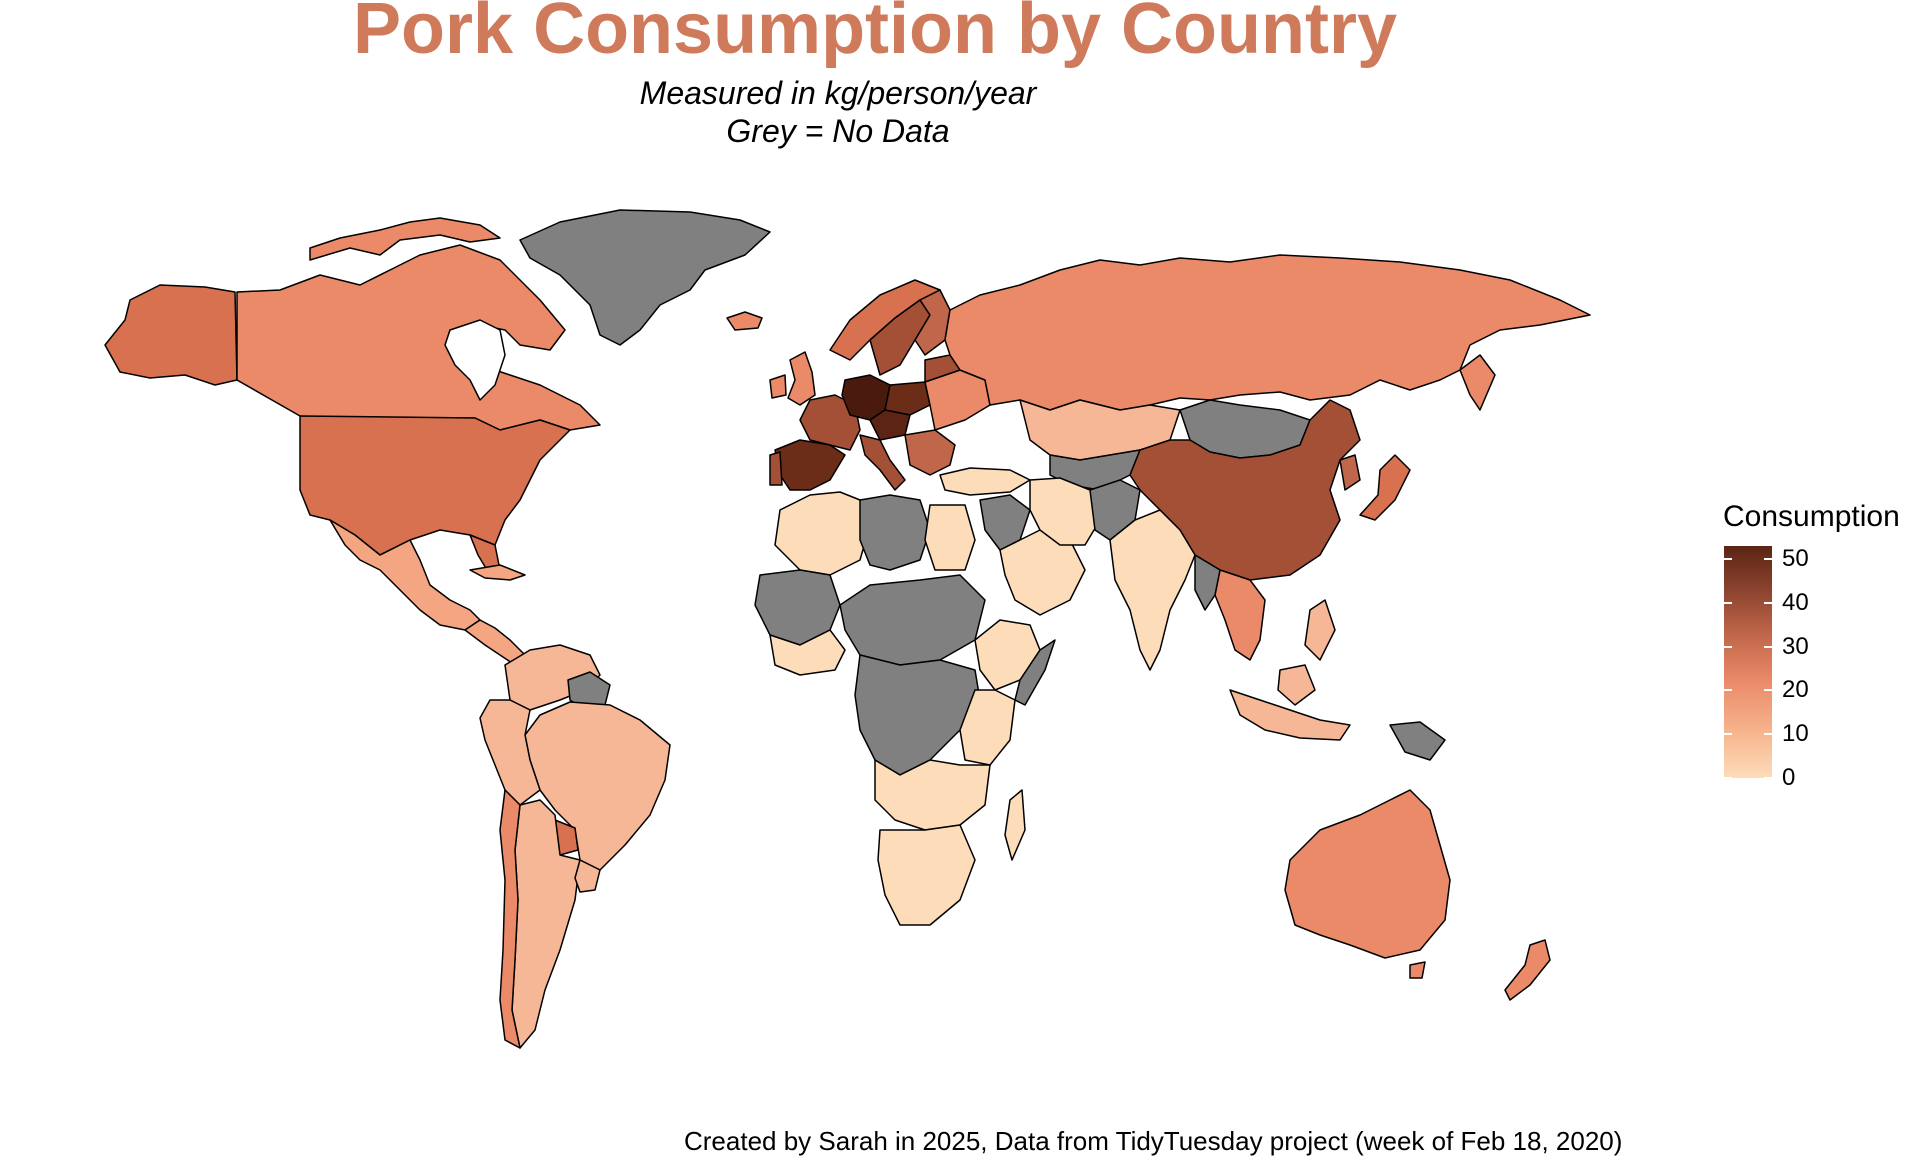 This screenshot has width=1920, height=1156. What do you see at coordinates (1367, 874) in the screenshot?
I see `region-australia` at bounding box center [1367, 874].